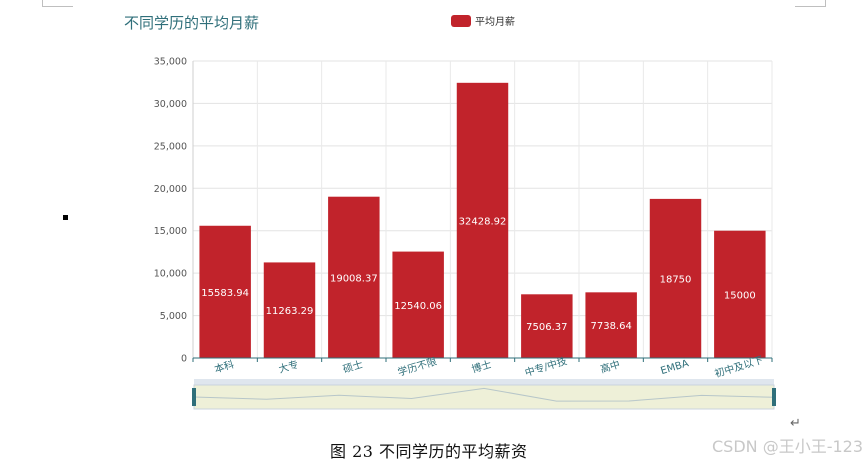  I want to click on datazoom-handle-right, so click(774, 397).